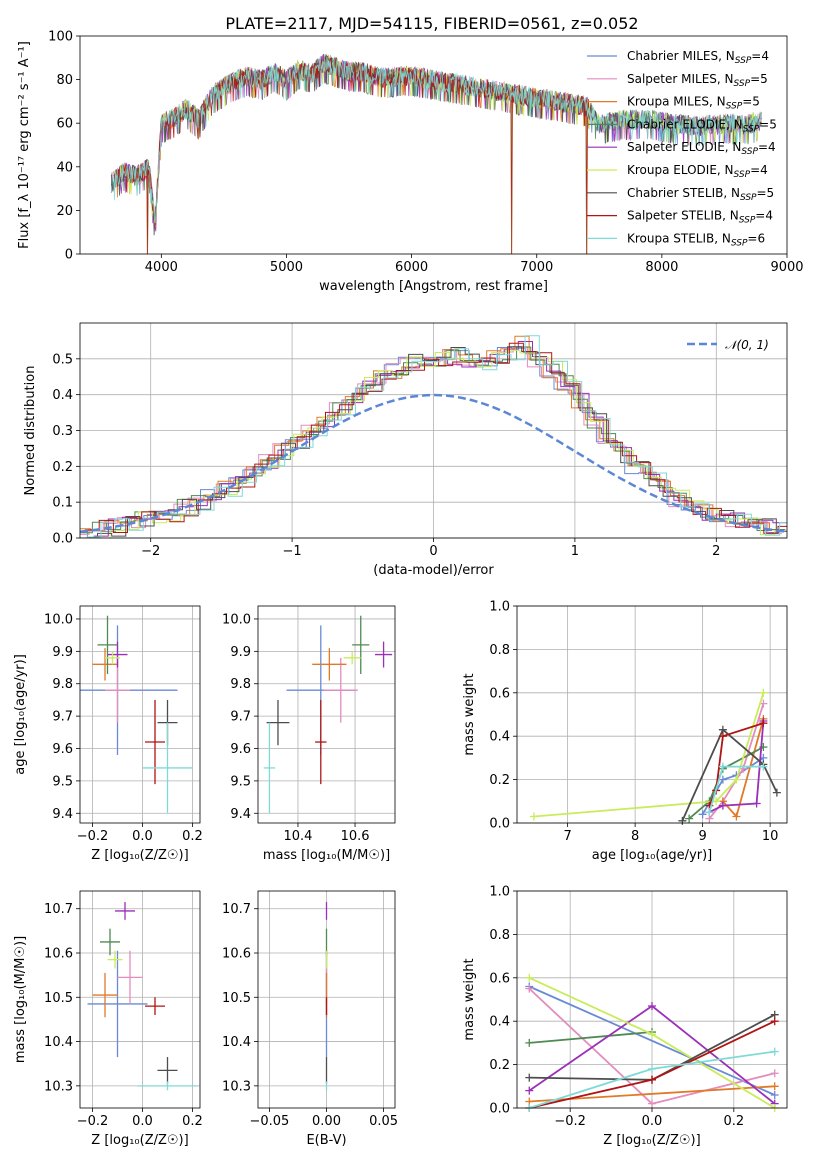 This screenshot has width=819, height=1170. I want to click on spectrum-ylabel: Flux [f_λ 10⁻¹⁷ erg cm⁻² s⁻¹ A⁻¹], so click(24, 145).